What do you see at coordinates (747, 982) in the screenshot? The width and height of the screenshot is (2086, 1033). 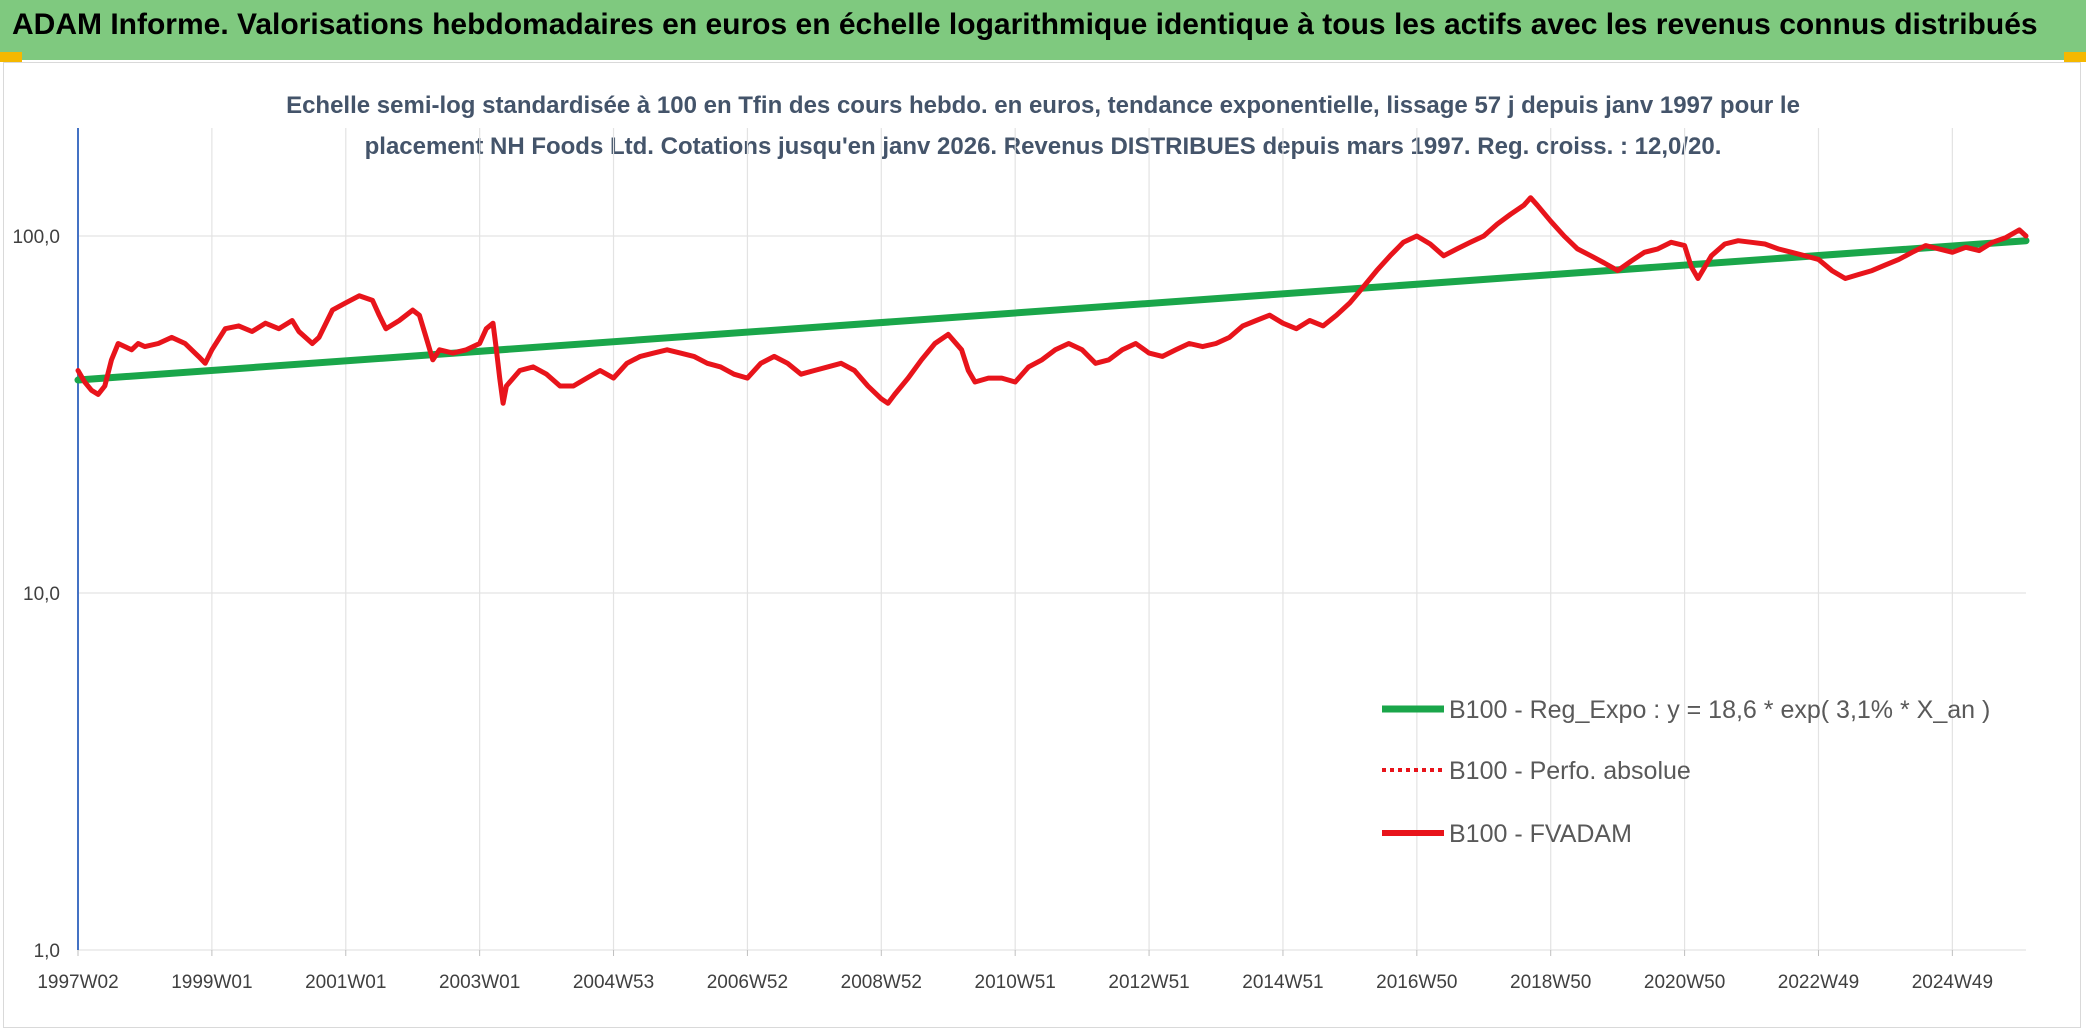 I see `x-tick-label: 2006W52` at bounding box center [747, 982].